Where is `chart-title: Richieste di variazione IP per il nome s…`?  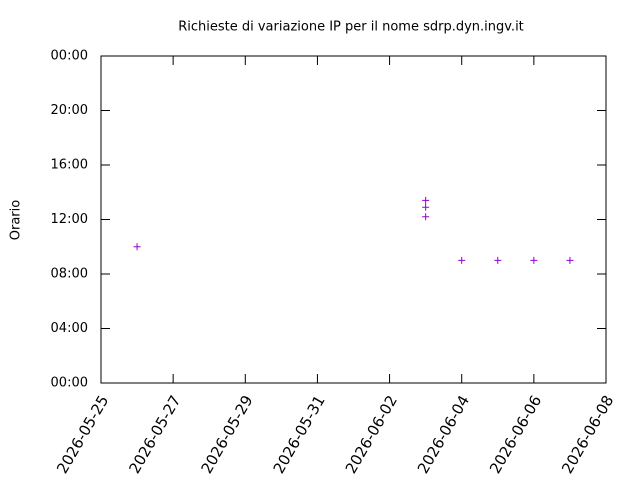
chart-title: Richieste di variazione IP per il nome s… is located at coordinates (351, 27).